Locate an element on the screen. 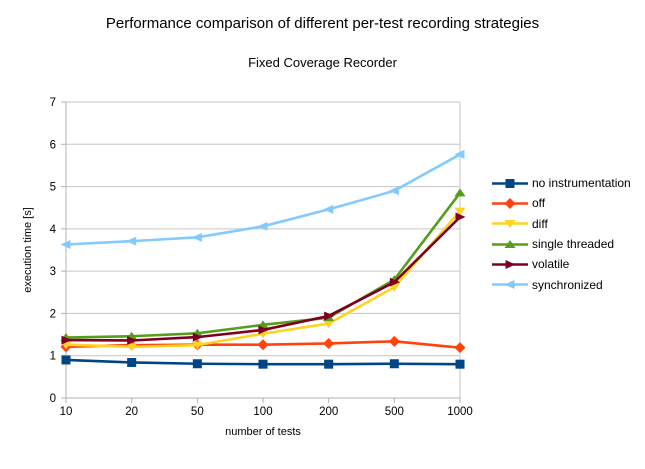 This screenshot has height=469, width=645. y-tick-label: 4 is located at coordinates (53, 230).